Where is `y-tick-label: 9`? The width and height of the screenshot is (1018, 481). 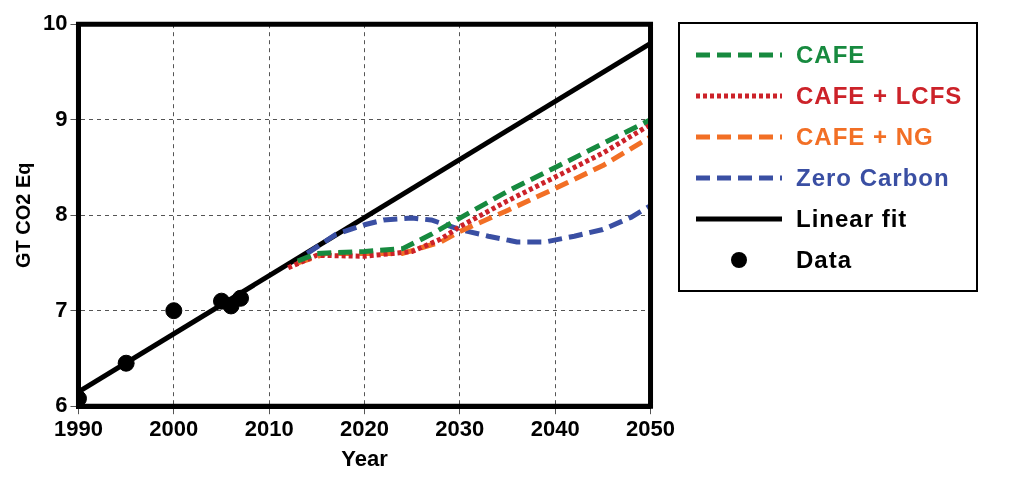 y-tick-label: 9 is located at coordinates (61, 118).